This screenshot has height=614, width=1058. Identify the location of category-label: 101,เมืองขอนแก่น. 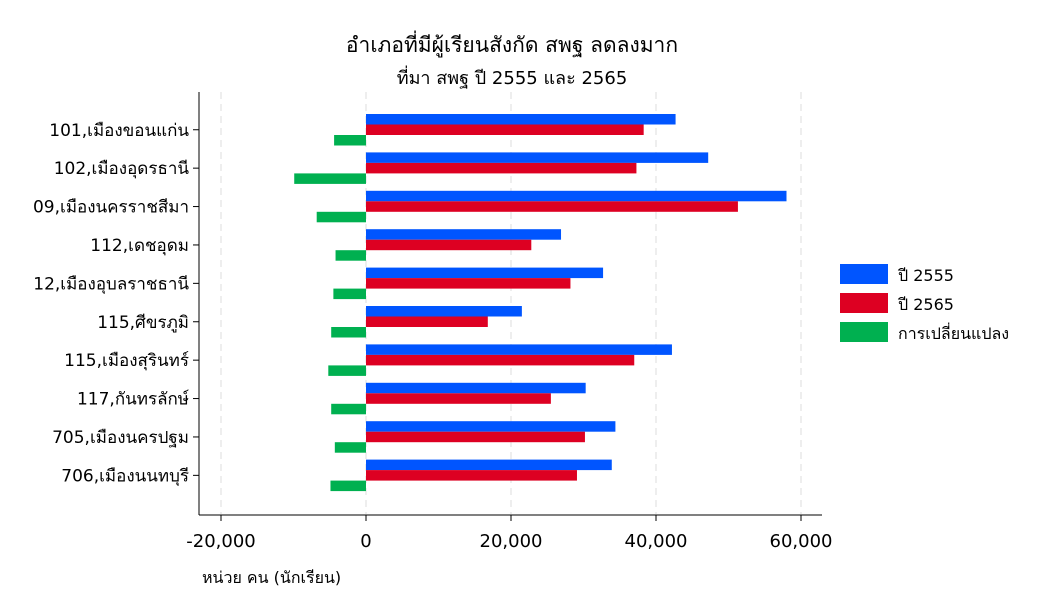
(119, 131).